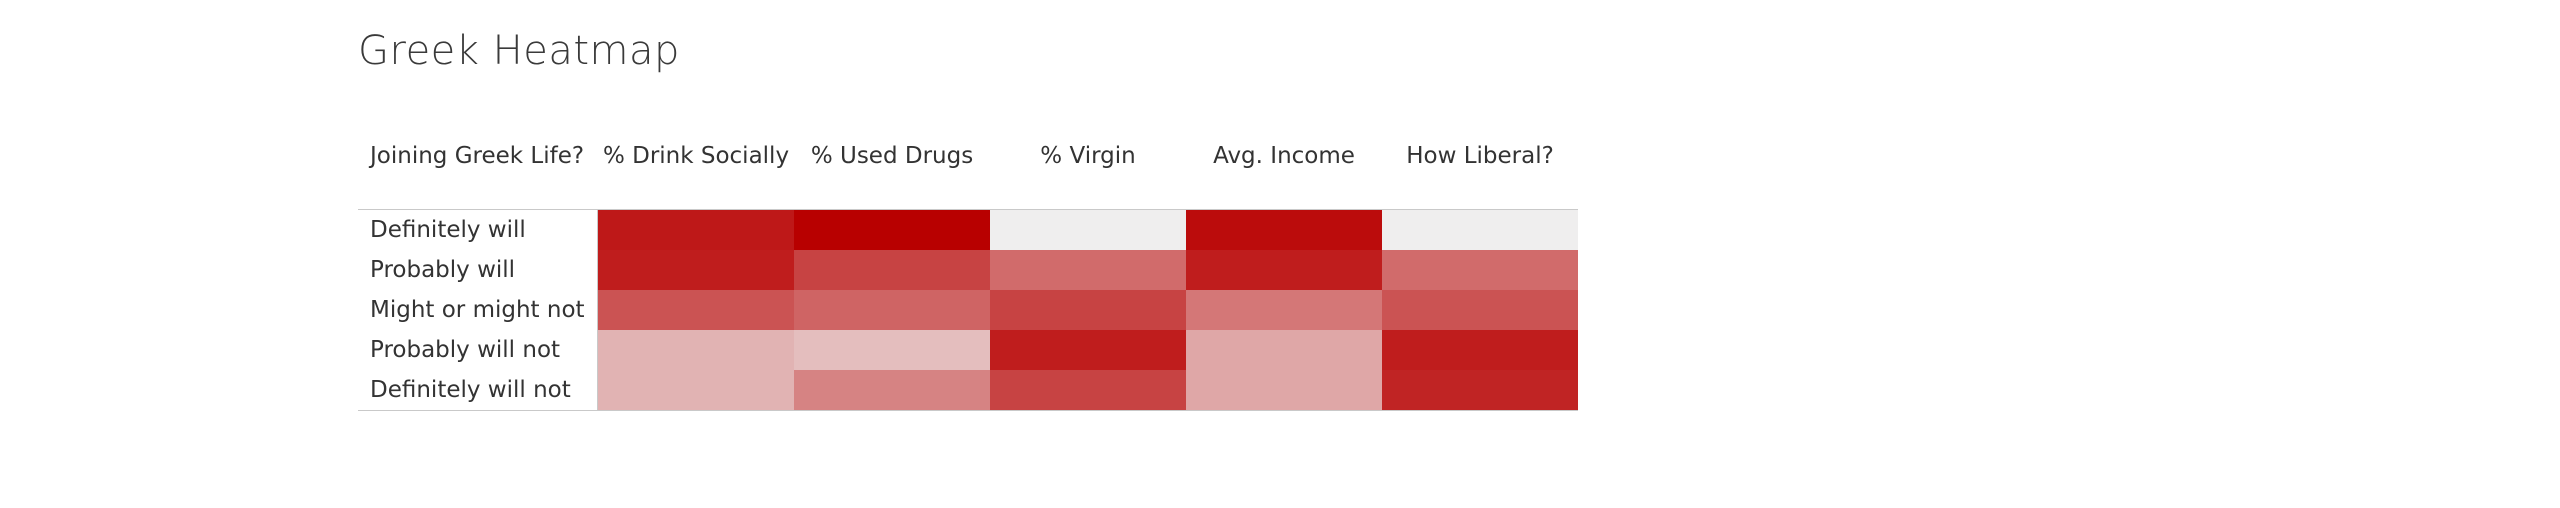 The height and width of the screenshot is (508, 2560). What do you see at coordinates (477, 156) in the screenshot?
I see `row-header-label: Joining Greek Life?` at bounding box center [477, 156].